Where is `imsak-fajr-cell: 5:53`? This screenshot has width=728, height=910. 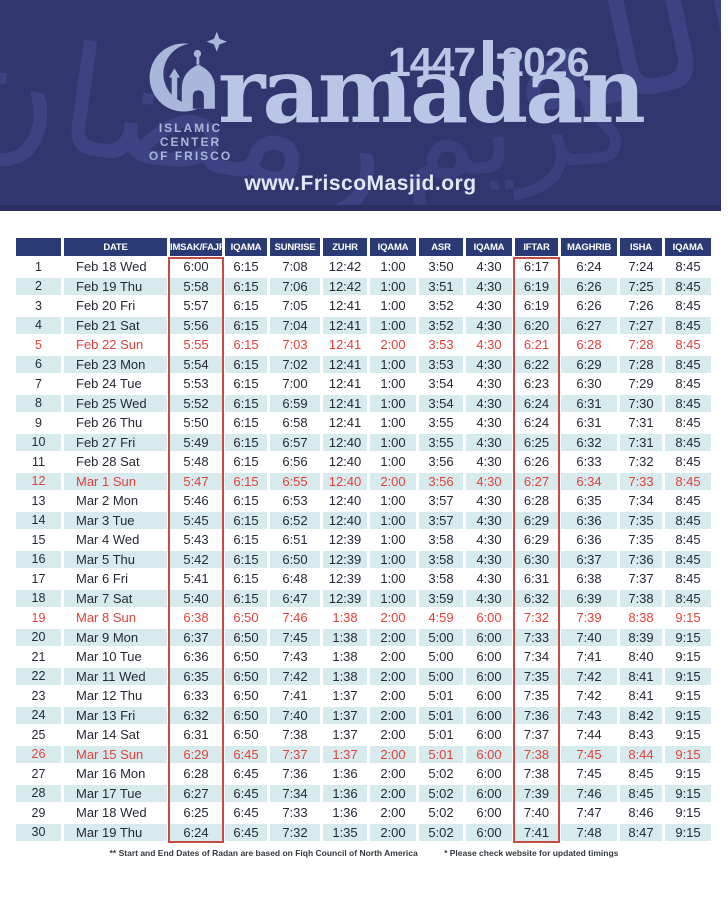 imsak-fajr-cell: 5:53 is located at coordinates (196, 384).